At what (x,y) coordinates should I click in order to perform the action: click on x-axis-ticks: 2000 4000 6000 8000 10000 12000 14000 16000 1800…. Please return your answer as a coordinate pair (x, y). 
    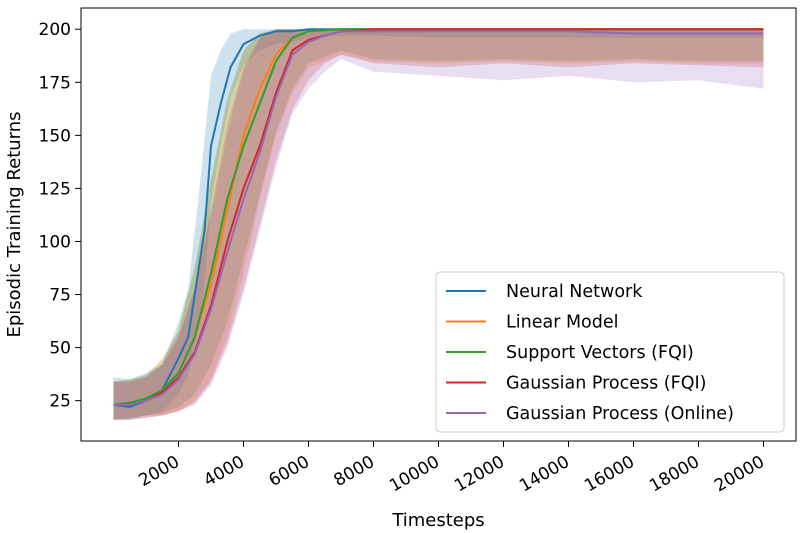
    Looking at the image, I should click on (452, 468).